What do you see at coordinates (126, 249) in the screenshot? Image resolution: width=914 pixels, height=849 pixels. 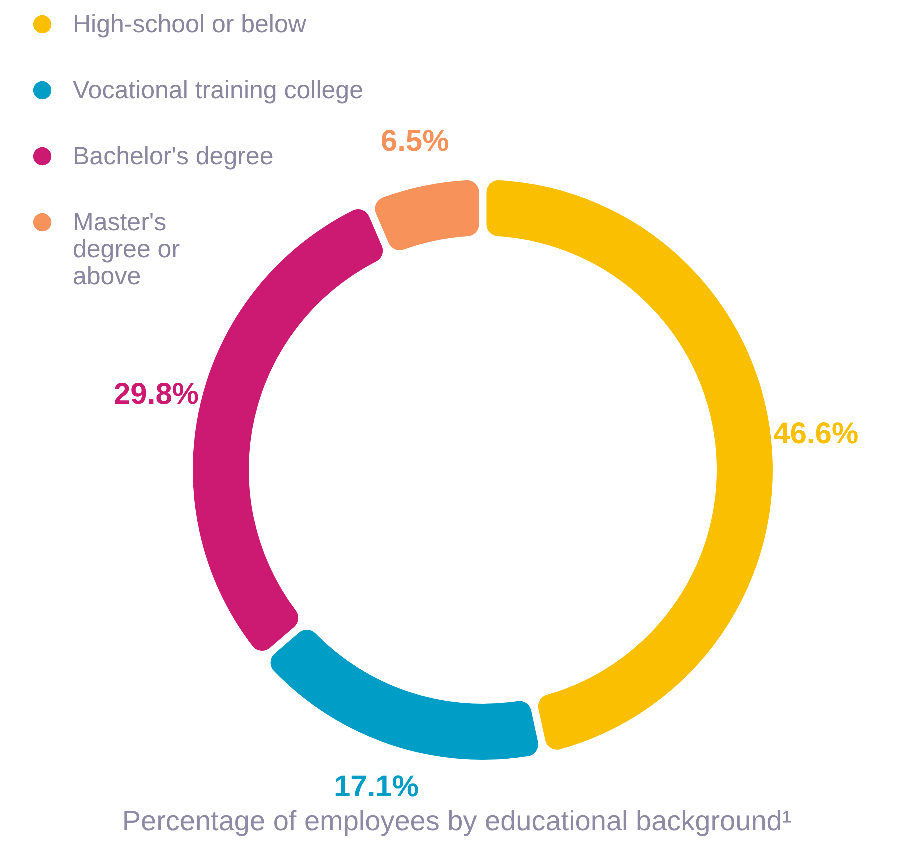 I see `legend-label: Master's degree or above` at bounding box center [126, 249].